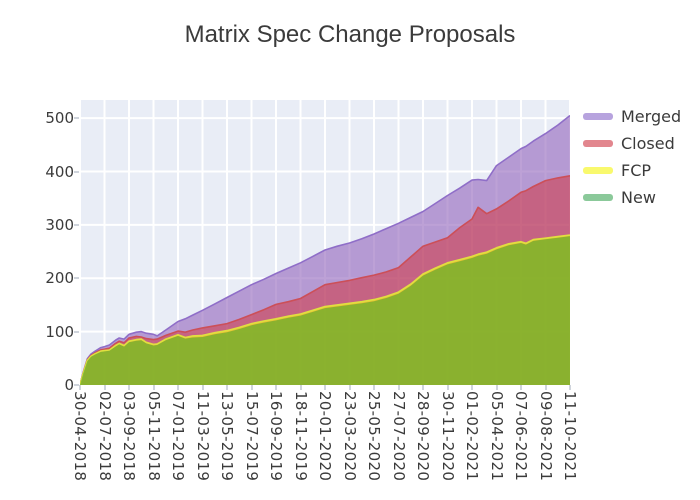 This screenshot has width=700, height=500. What do you see at coordinates (651, 116) in the screenshot?
I see `legend-label: Merged` at bounding box center [651, 116].